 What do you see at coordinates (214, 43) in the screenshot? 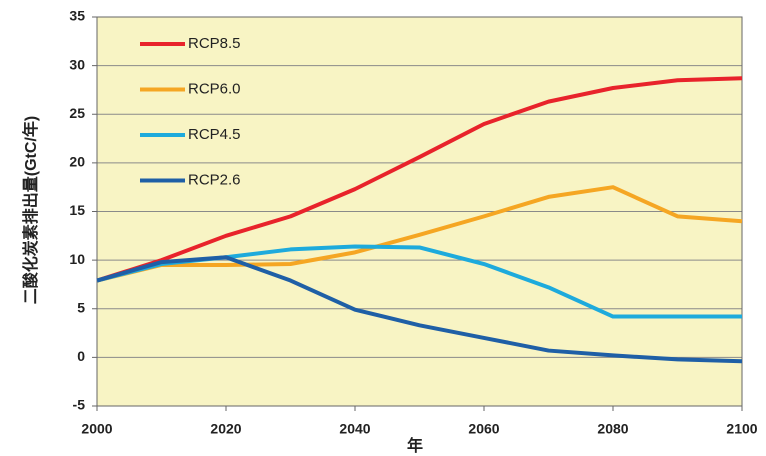
I see `legend-label: RCP8.5` at bounding box center [214, 43].